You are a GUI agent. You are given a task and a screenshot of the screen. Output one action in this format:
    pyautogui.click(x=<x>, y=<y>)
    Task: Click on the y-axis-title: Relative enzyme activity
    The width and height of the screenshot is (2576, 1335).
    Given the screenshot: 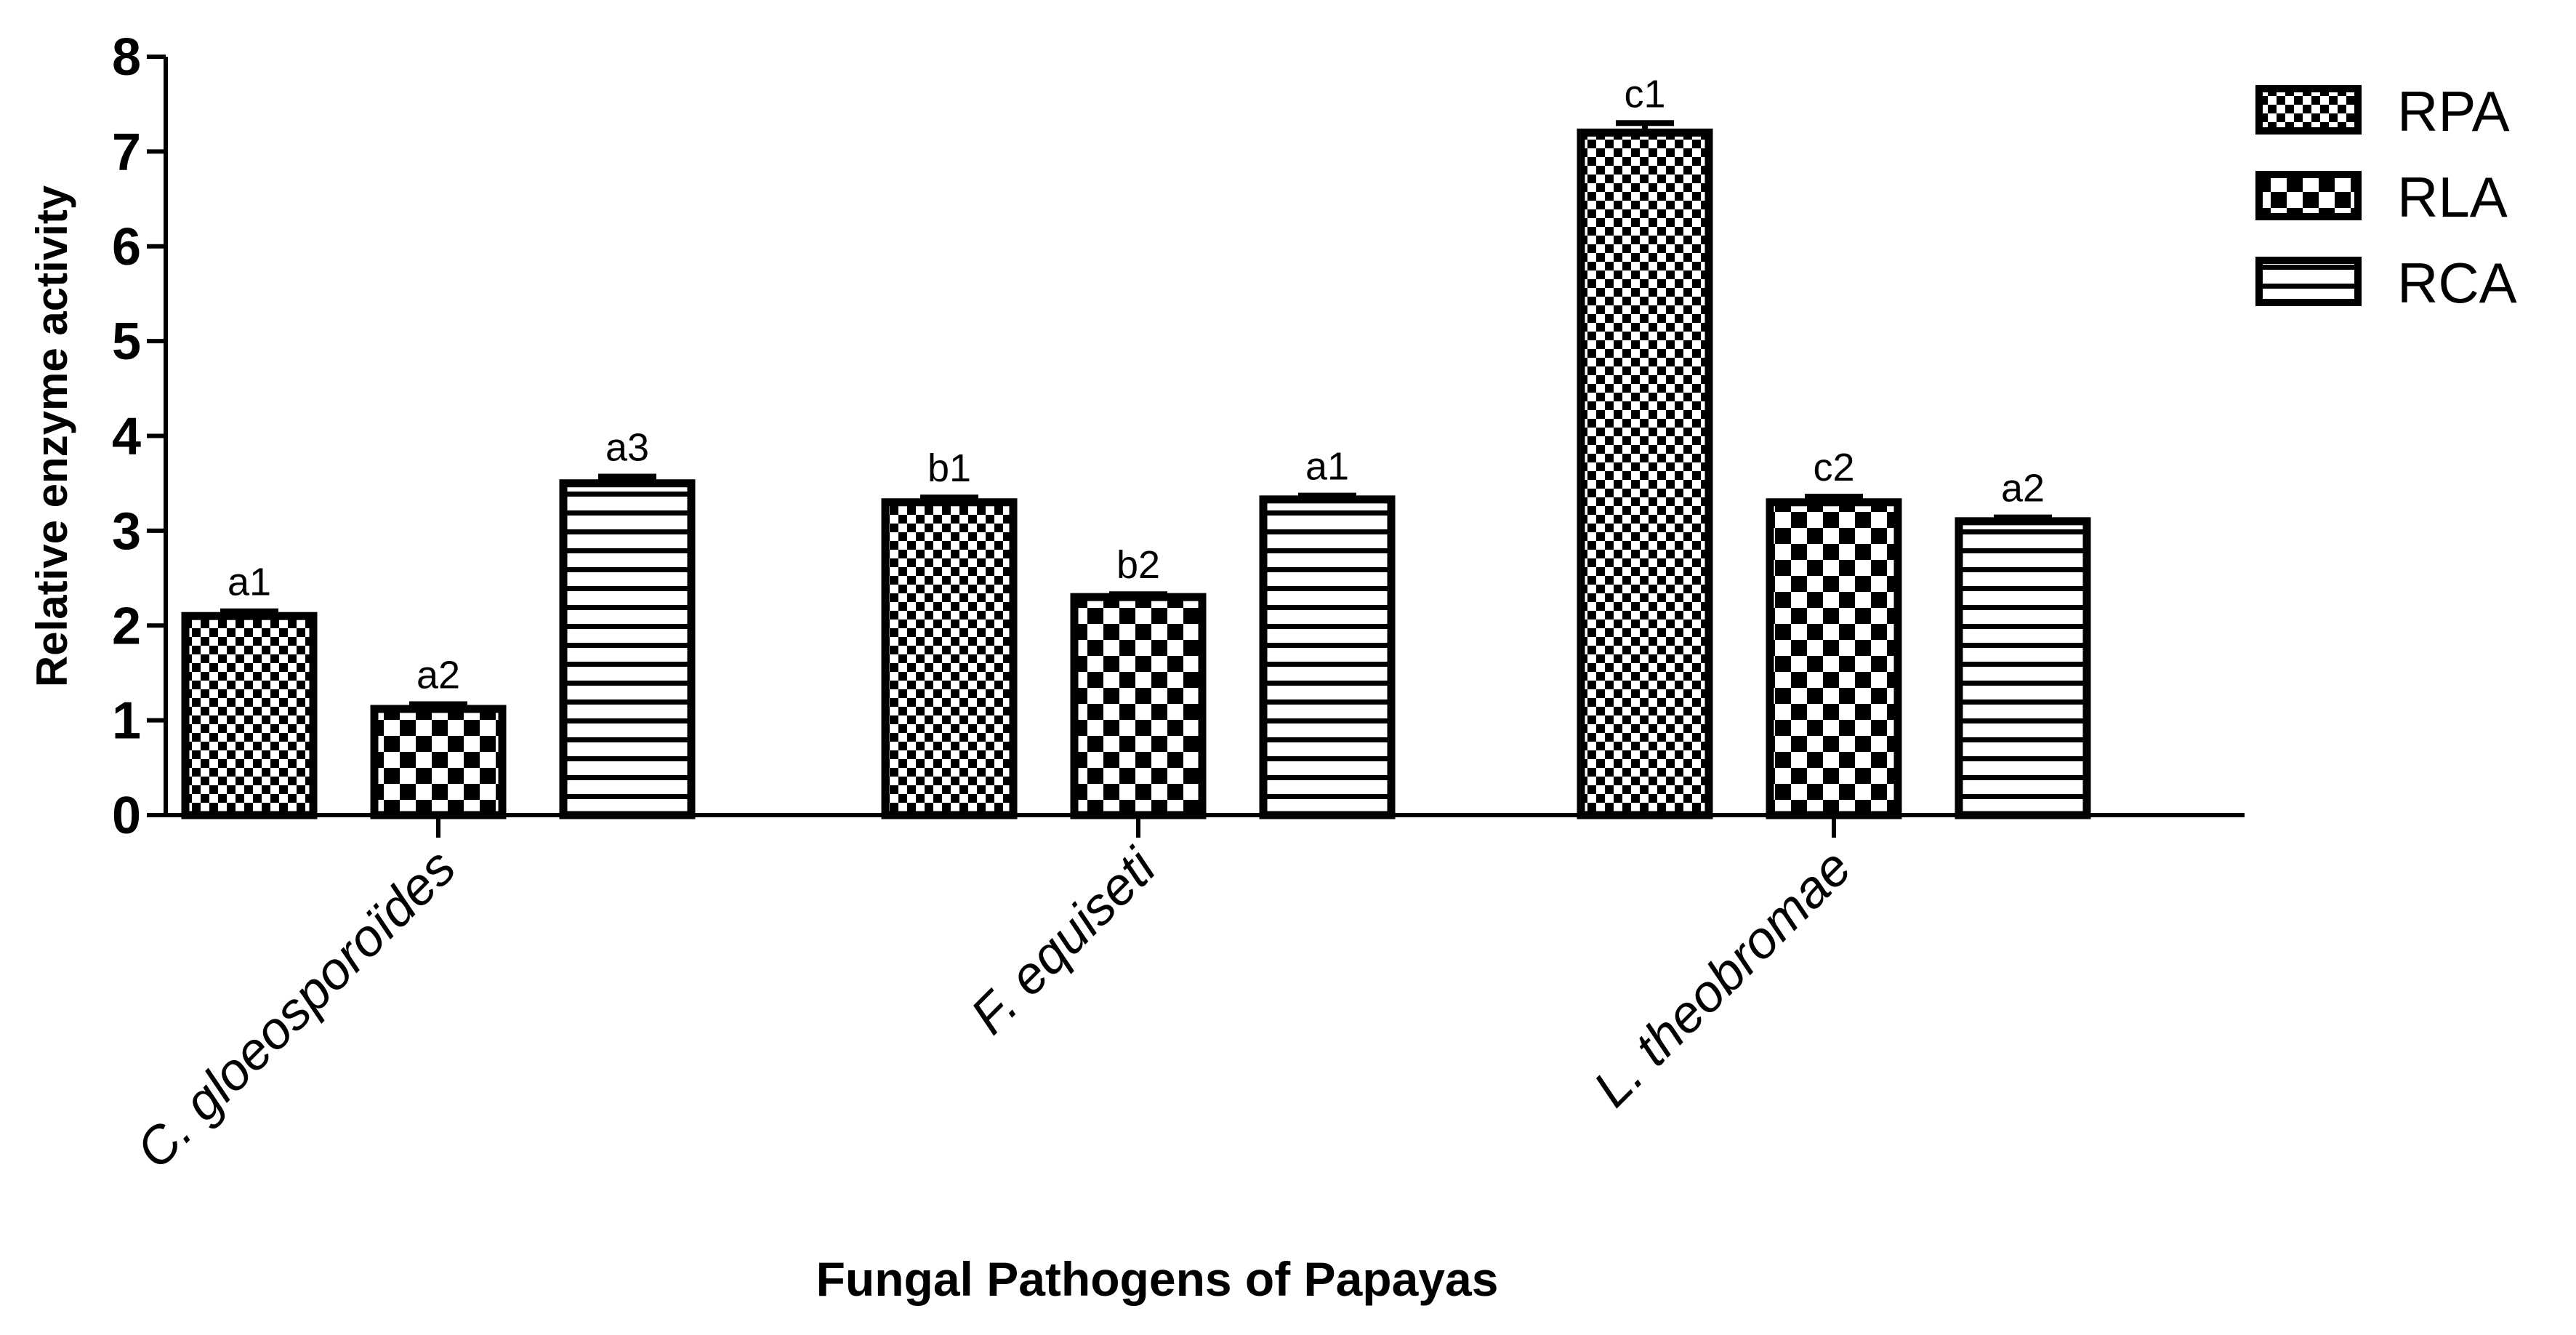 What is the action you would take?
    pyautogui.click(x=52, y=436)
    